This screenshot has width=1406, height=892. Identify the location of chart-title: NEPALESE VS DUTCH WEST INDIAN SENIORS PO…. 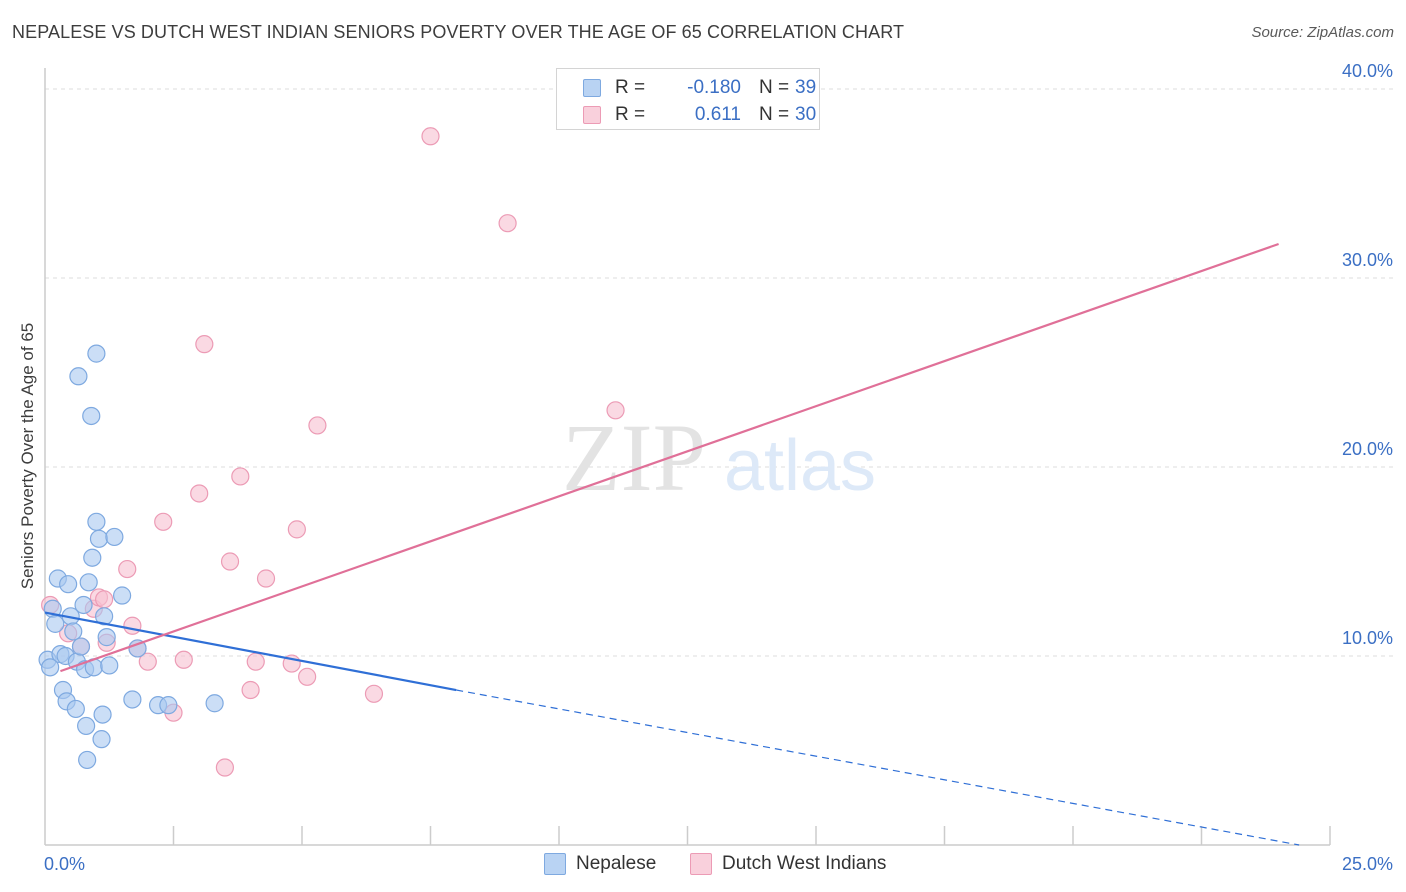
(458, 32).